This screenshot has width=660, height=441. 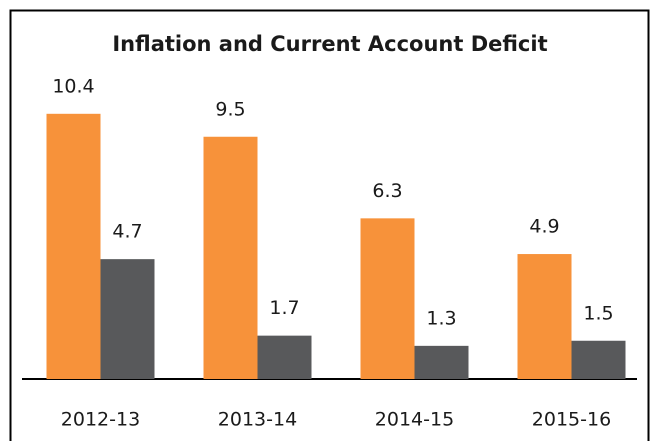 What do you see at coordinates (387, 191) in the screenshot?
I see `value-label: 6.3` at bounding box center [387, 191].